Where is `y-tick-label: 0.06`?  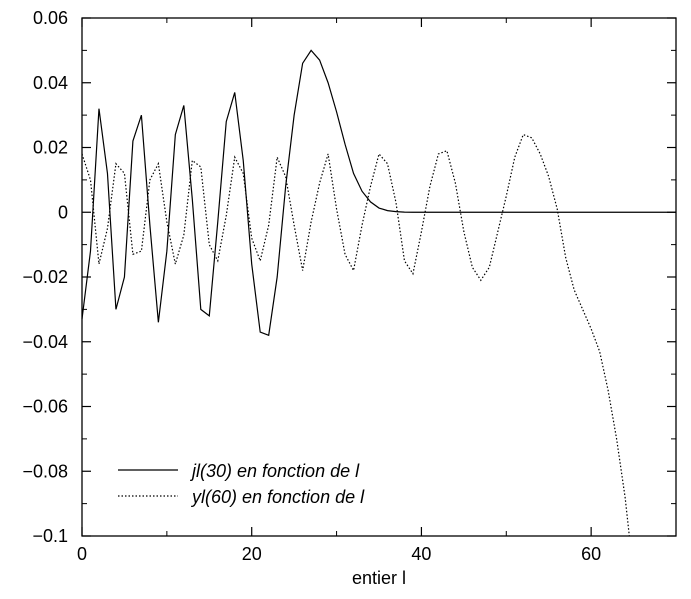 y-tick-label: 0.06 is located at coordinates (50, 18).